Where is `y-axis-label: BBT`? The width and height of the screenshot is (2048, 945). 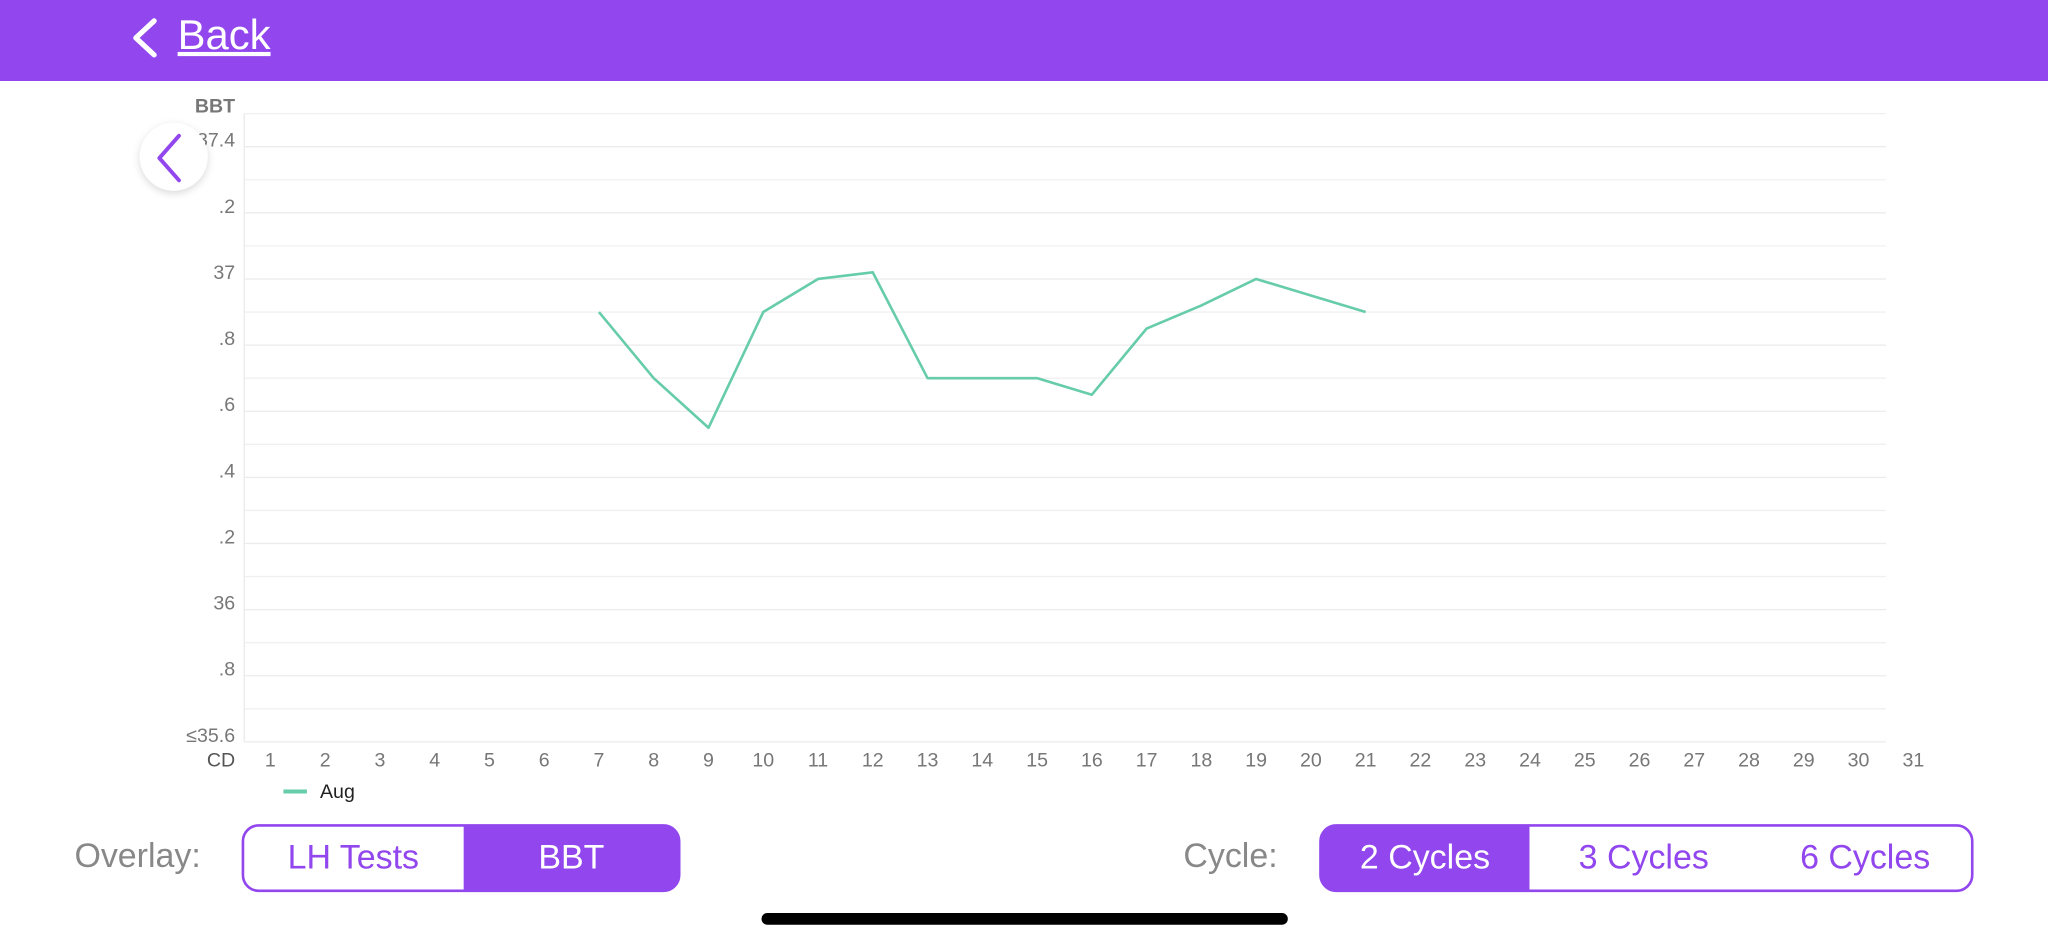
y-axis-label: BBT is located at coordinates (215, 106).